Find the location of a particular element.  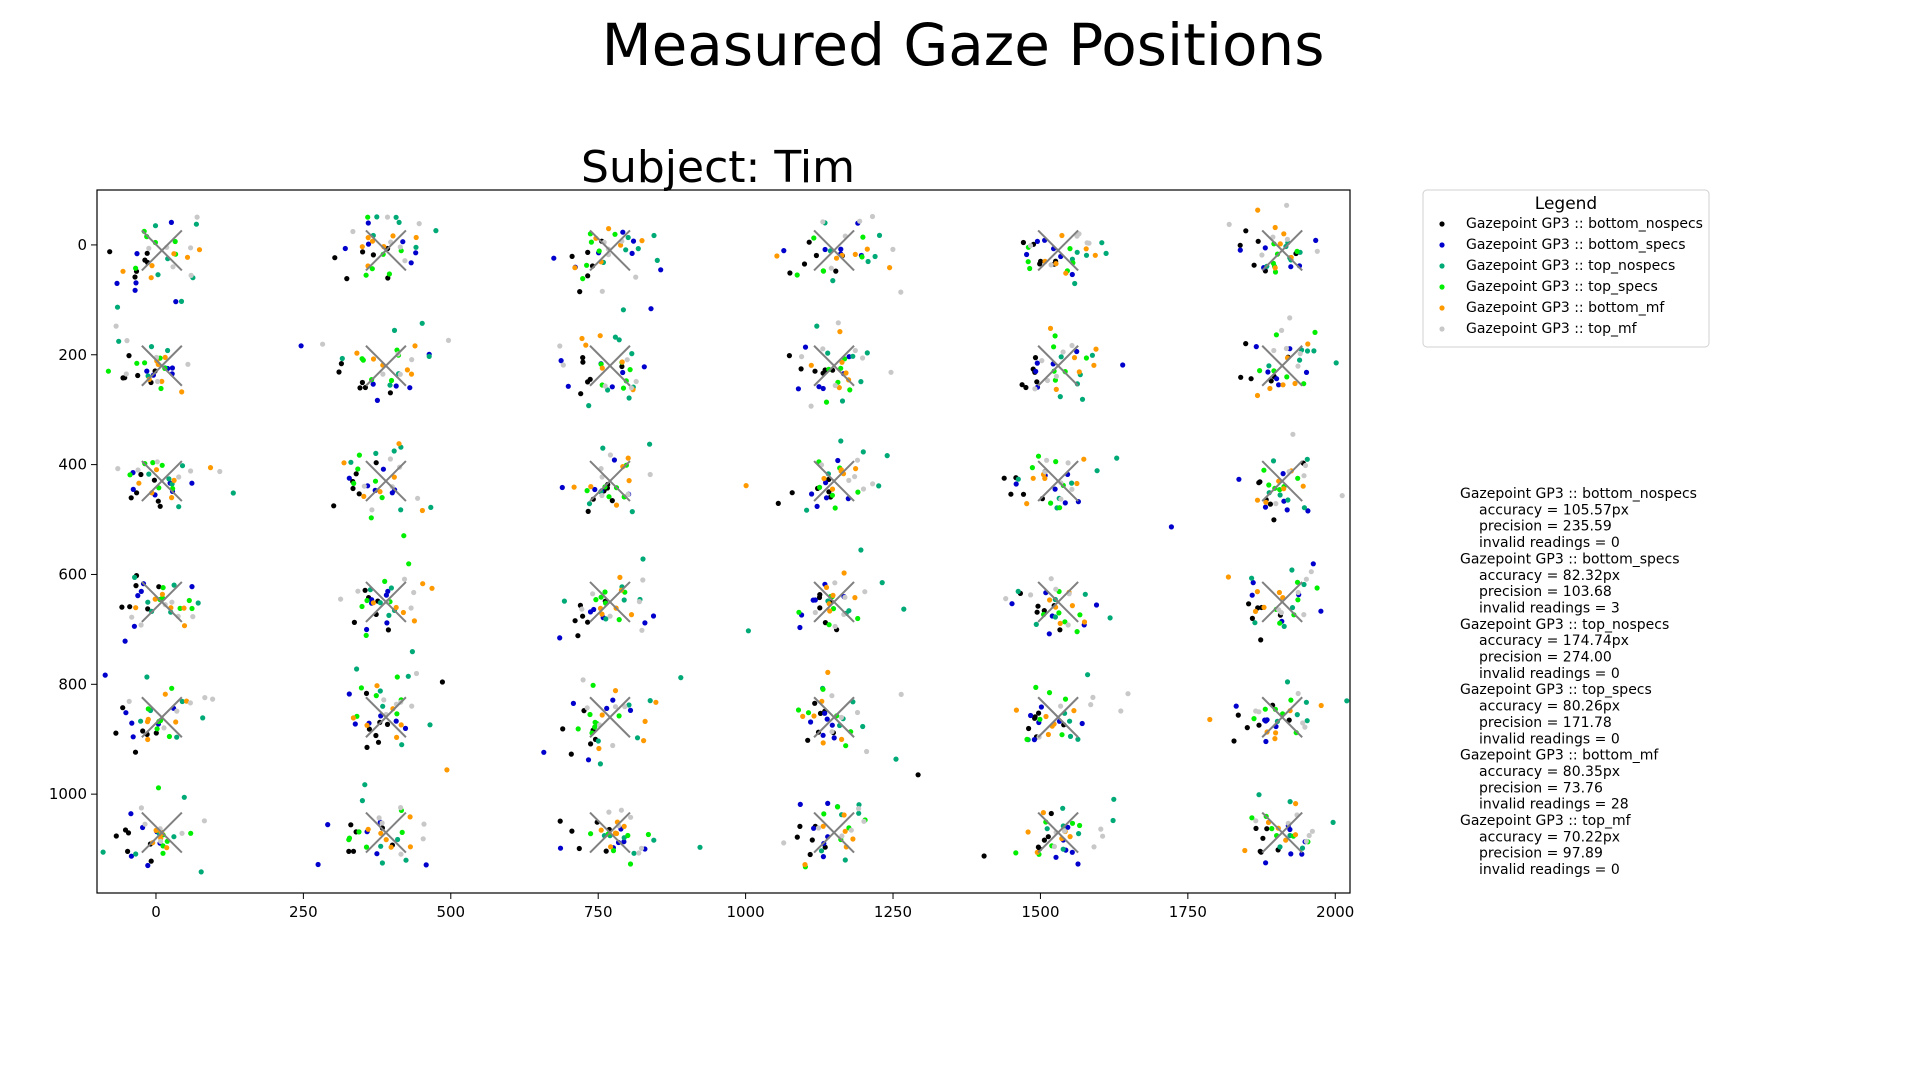

stats-precision: precision = 274.00 is located at coordinates (1545, 658).